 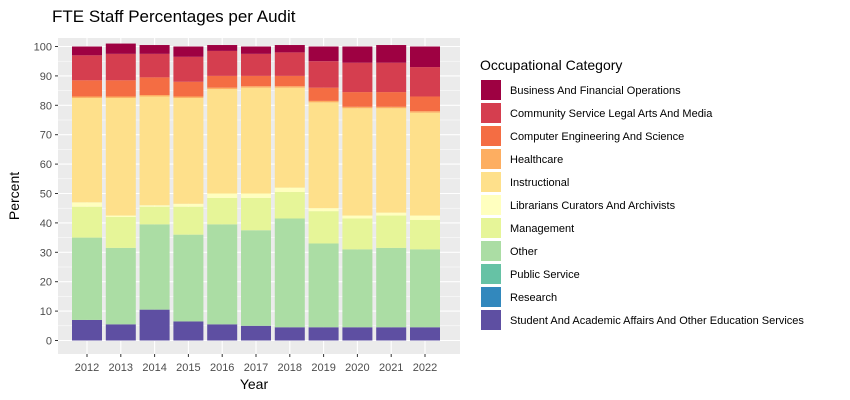 I want to click on chart-title: FTE Staff Percentages per Audit, so click(x=174, y=16).